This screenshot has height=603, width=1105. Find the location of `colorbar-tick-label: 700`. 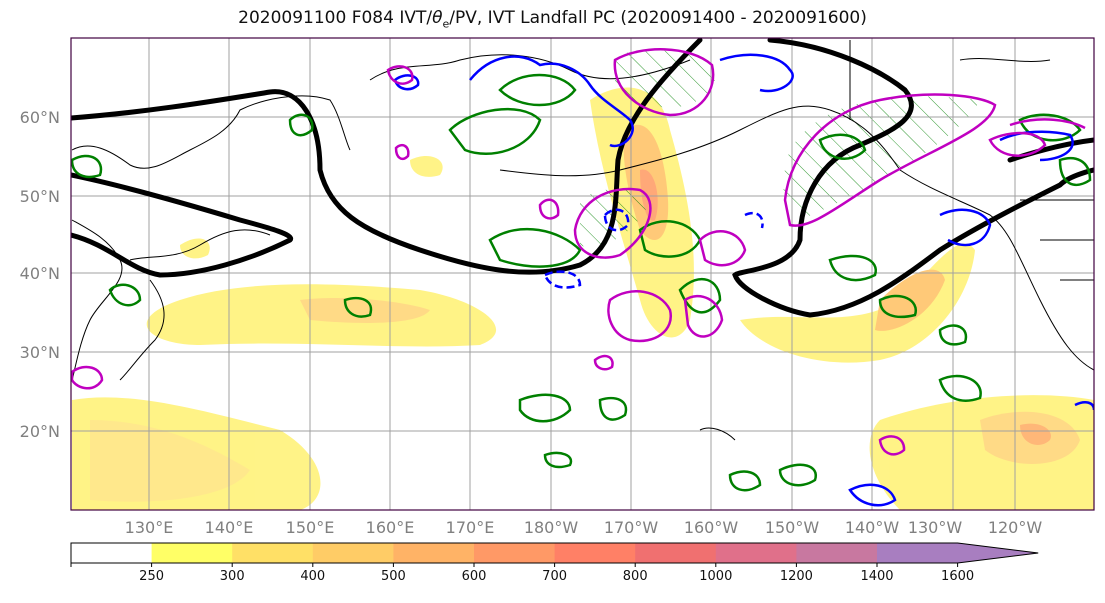

colorbar-tick-label: 700 is located at coordinates (554, 576).